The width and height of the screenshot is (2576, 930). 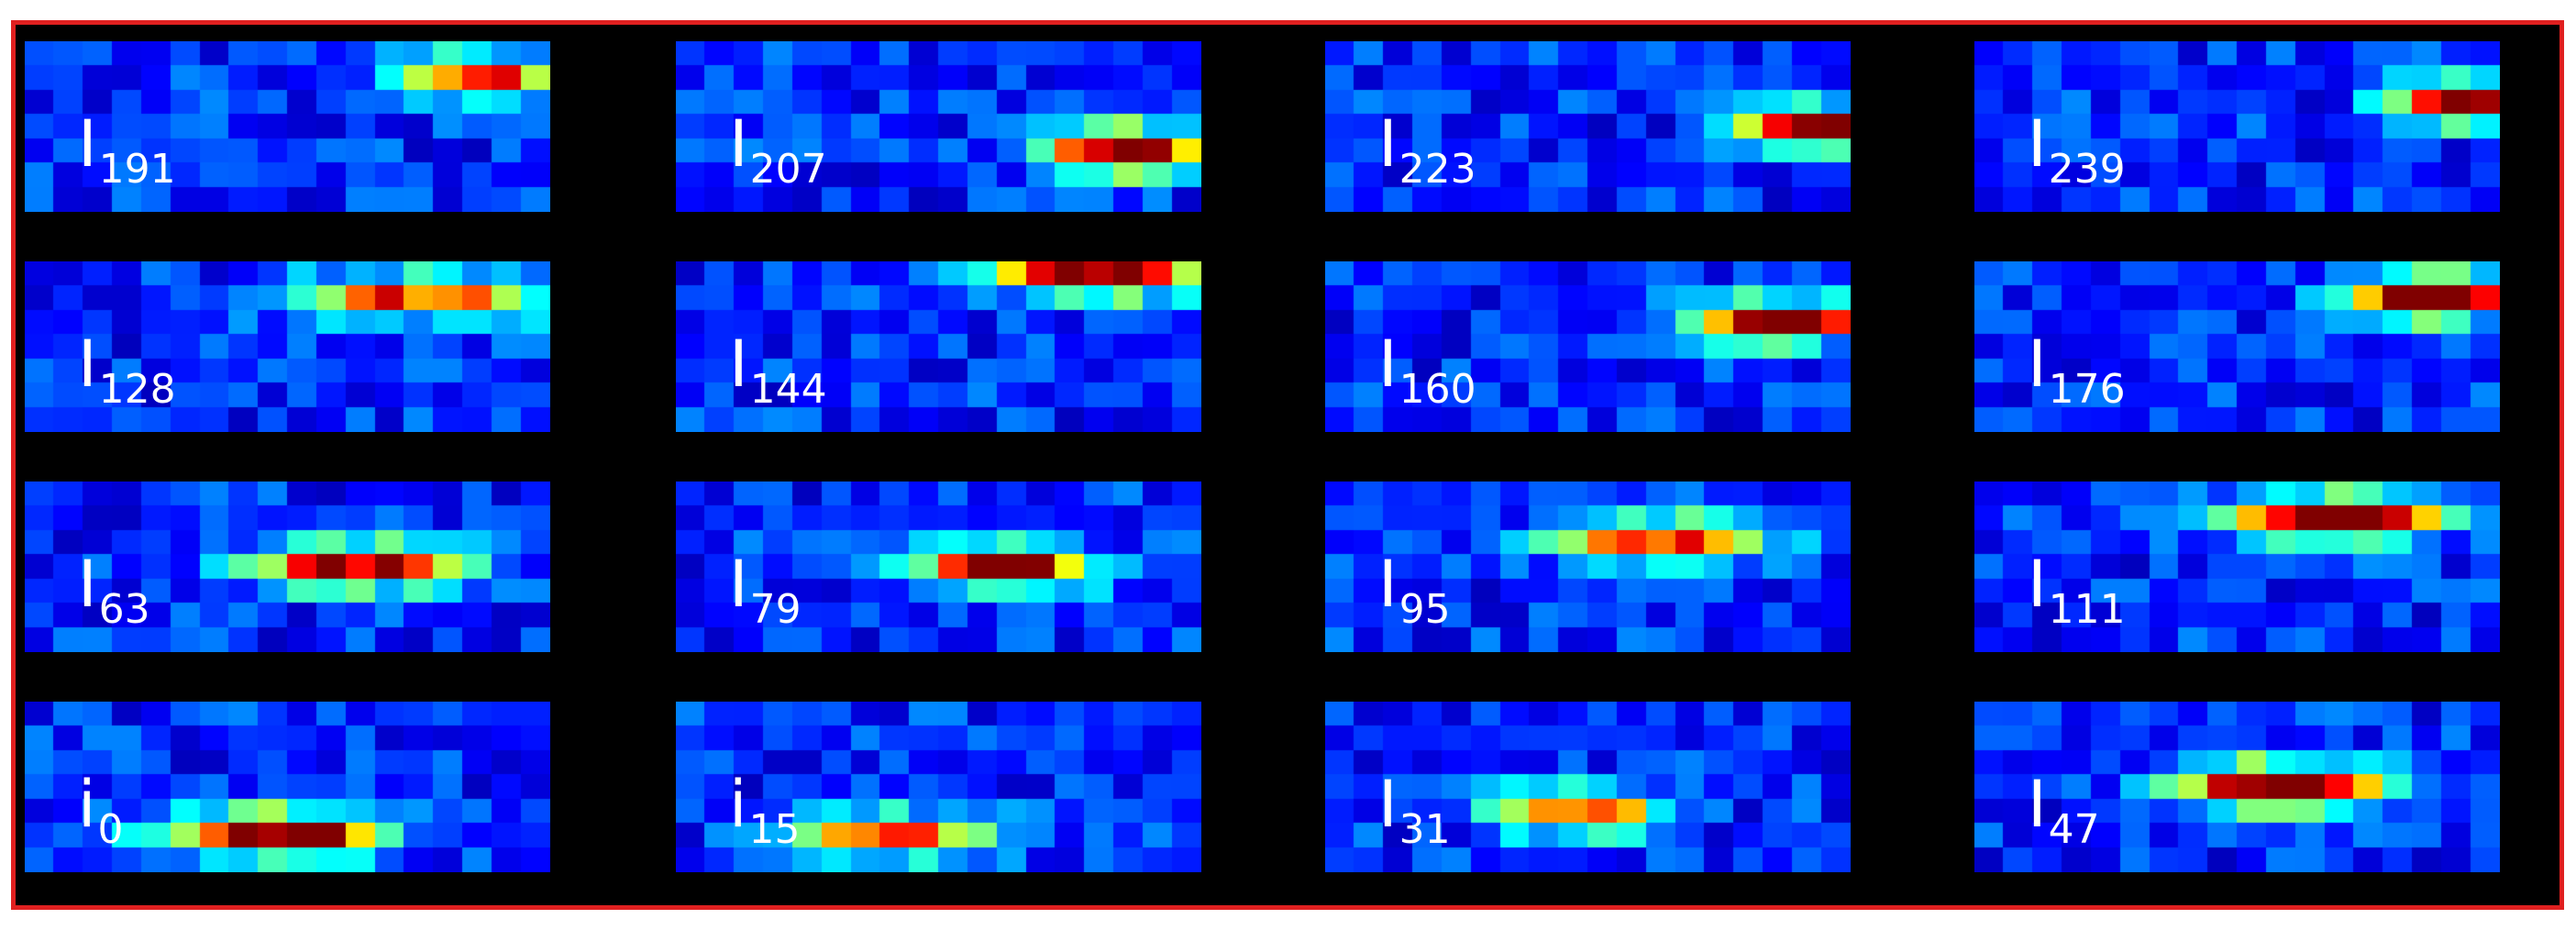 I want to click on label-index: 63, so click(x=124, y=609).